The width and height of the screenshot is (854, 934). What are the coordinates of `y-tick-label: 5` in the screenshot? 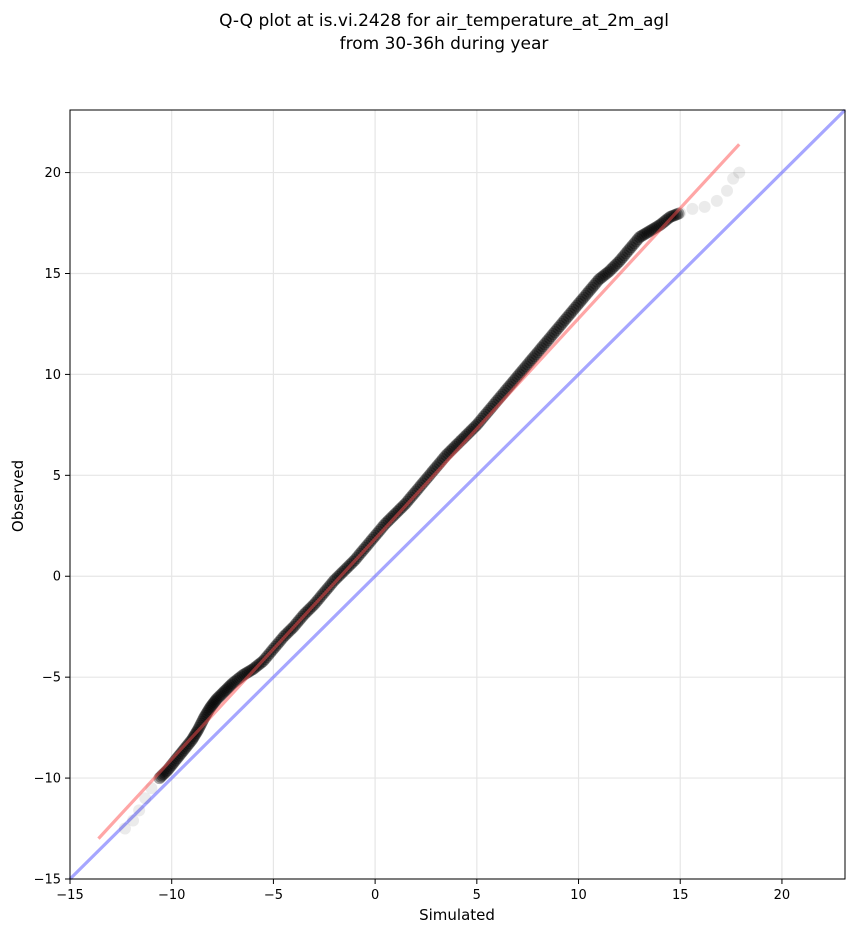 It's located at (57, 476).